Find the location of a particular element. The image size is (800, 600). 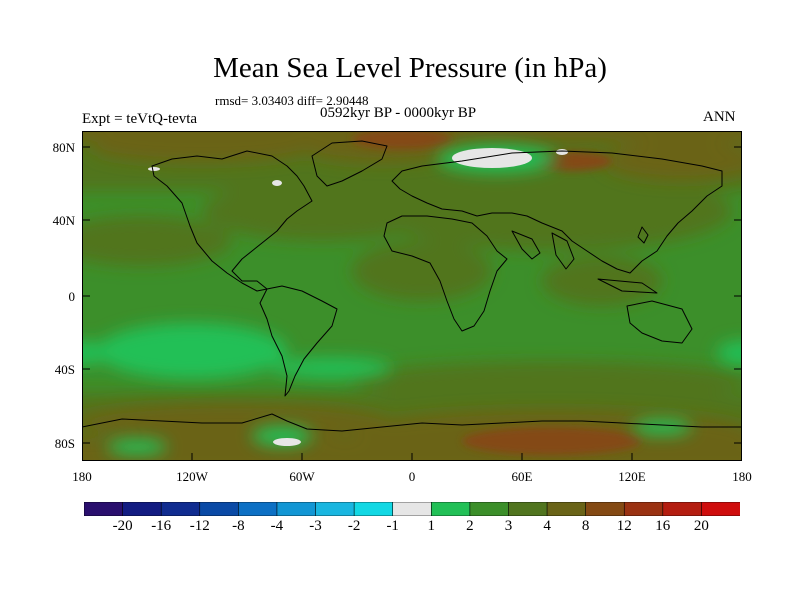

colorbar-label: -16 is located at coordinates (161, 526).